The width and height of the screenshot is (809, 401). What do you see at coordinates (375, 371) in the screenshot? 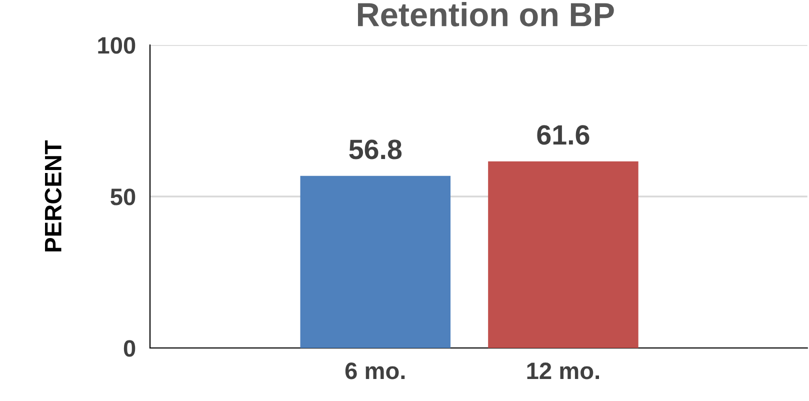
I see `x-tick-label: 6 mo.` at bounding box center [375, 371].